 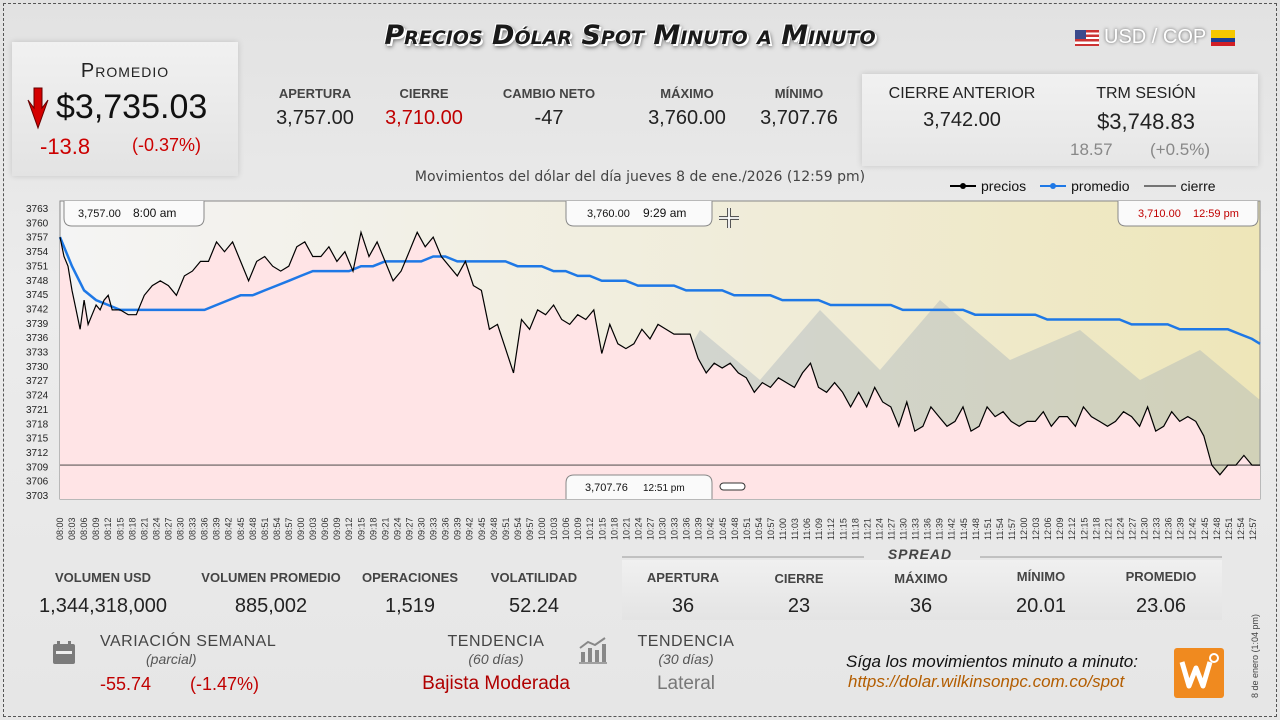 What do you see at coordinates (470, 528) in the screenshot?
I see `x-tick-label: 09:42` at bounding box center [470, 528].